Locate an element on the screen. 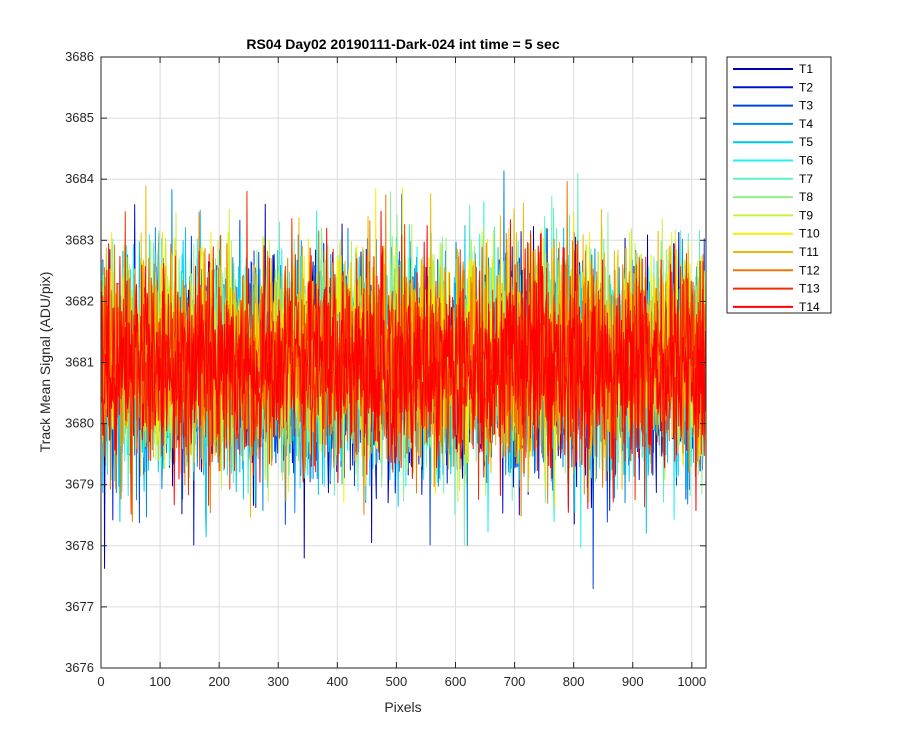  x-tick-label: 0 is located at coordinates (100, 681).